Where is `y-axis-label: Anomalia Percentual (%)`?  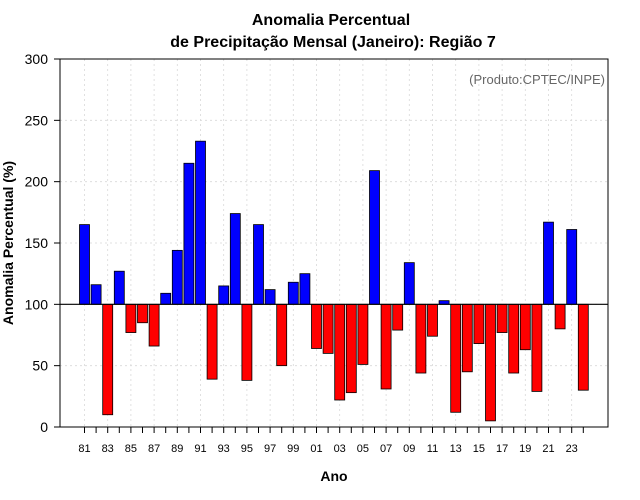 y-axis-label: Anomalia Percentual (%) is located at coordinates (8, 243).